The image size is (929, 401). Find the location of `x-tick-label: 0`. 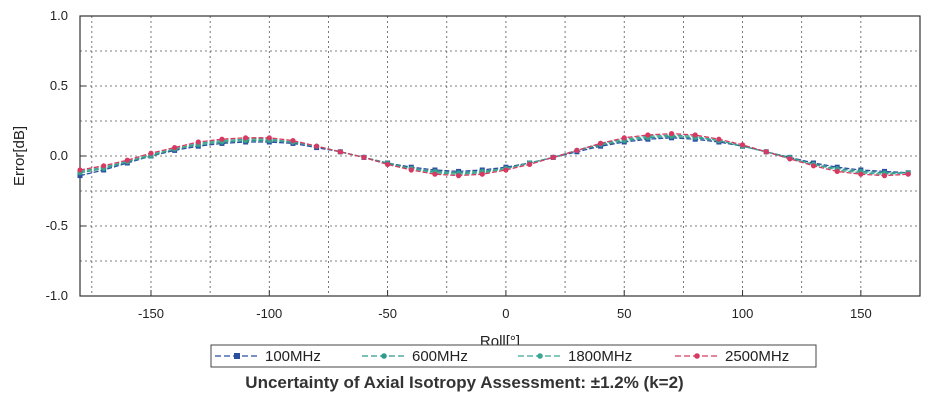

x-tick-label: 0 is located at coordinates (505, 313).